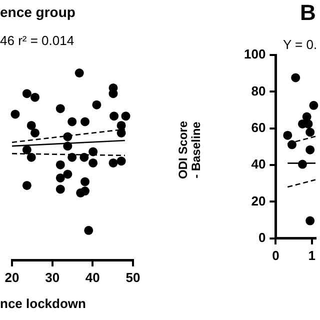 The width and height of the screenshot is (320, 320). I want to click on y-axis-title: ODI Score - Baseline, so click(189, 150).